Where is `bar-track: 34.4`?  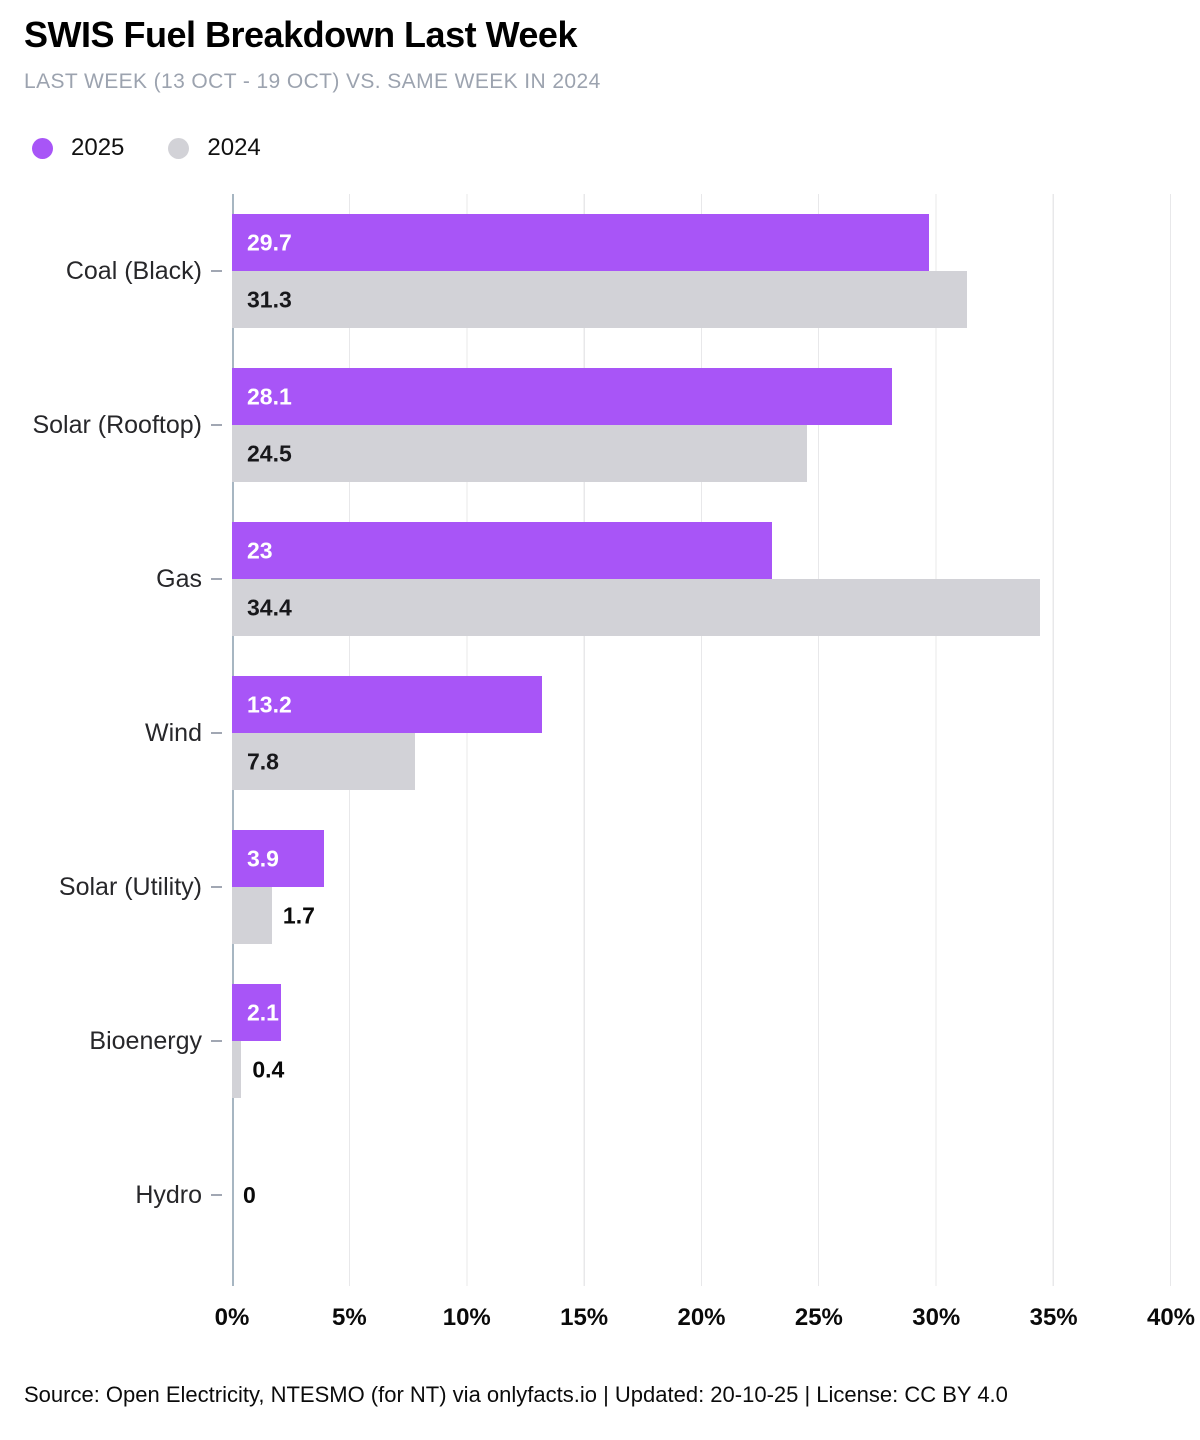
bar-track: 34.4 is located at coordinates (701, 607).